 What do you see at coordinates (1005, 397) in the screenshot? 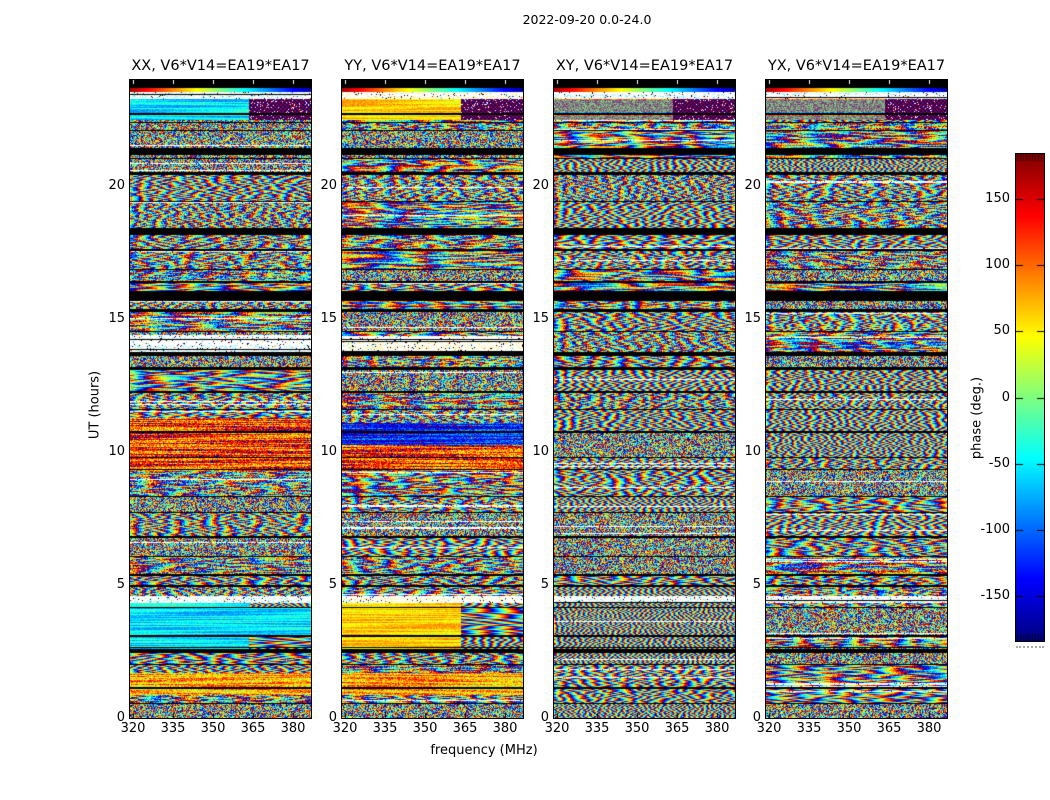
I see `colorbar-tick-label: 0` at bounding box center [1005, 397].